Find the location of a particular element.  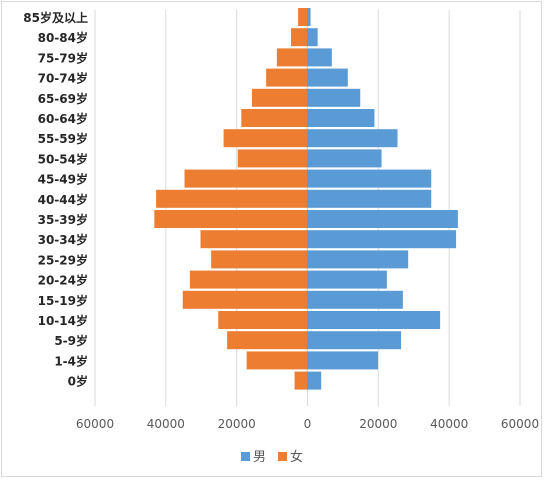

legend-label-male: 男 is located at coordinates (259, 457).